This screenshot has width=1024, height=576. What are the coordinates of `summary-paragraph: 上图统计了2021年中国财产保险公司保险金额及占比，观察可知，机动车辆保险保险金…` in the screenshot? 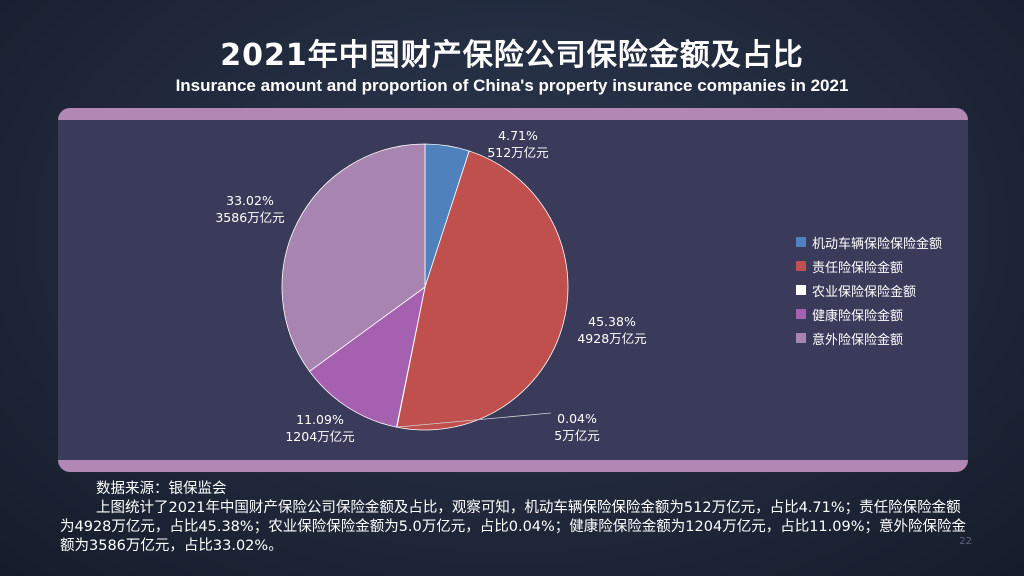 It's located at (513, 527).